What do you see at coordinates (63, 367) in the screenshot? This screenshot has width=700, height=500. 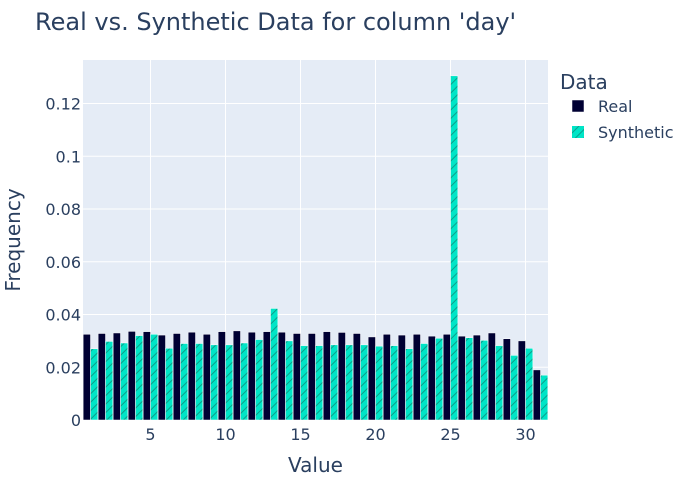 I see `y-tick-label: 0.02` at bounding box center [63, 367].